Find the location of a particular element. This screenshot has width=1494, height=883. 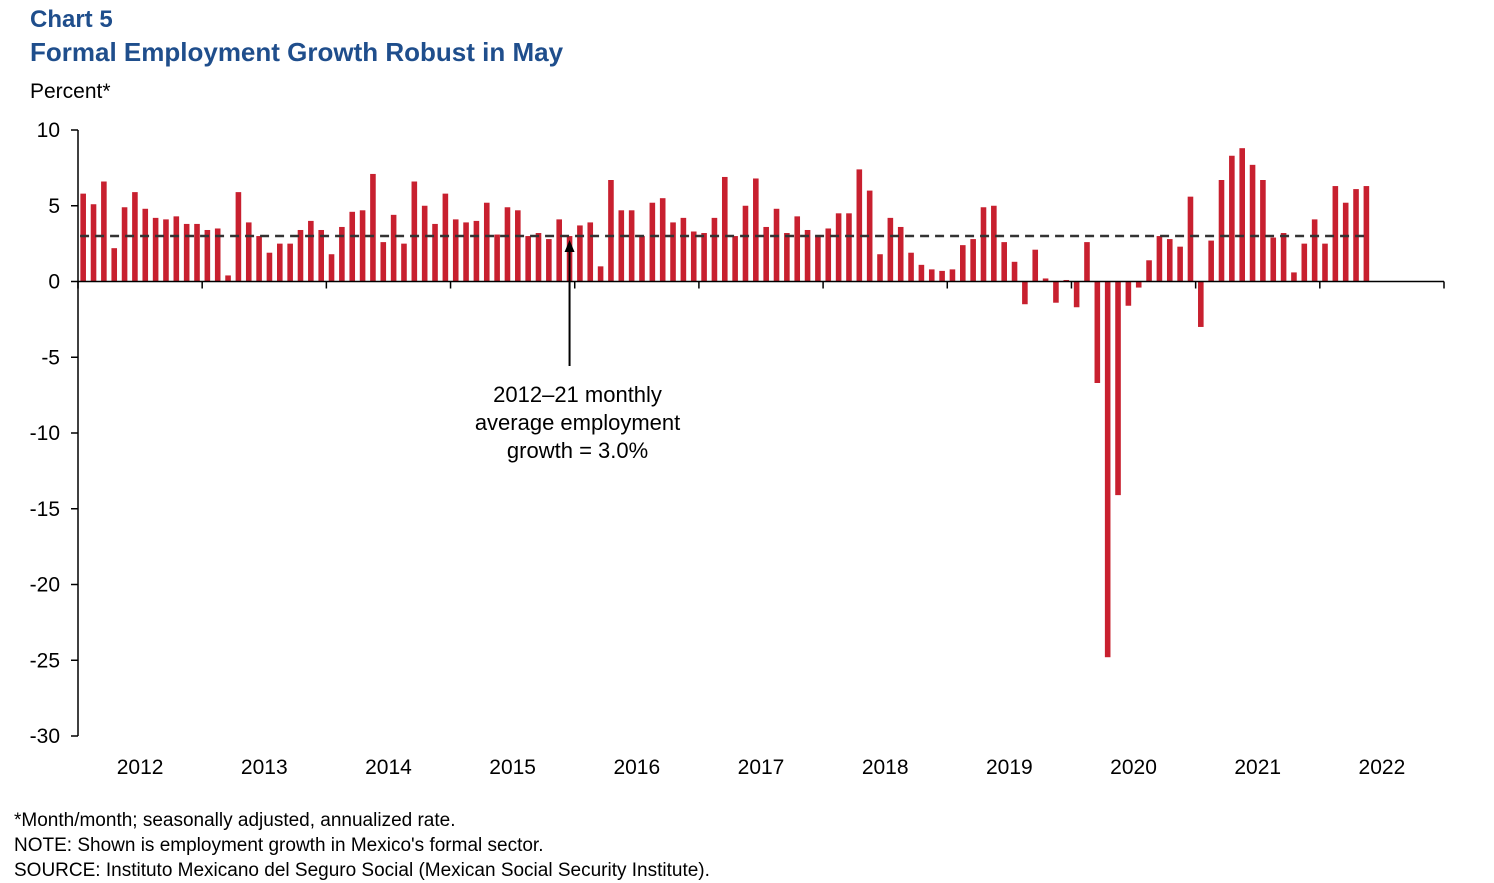

annotation-text-line: 2012–21 monthly is located at coordinates (577, 394).